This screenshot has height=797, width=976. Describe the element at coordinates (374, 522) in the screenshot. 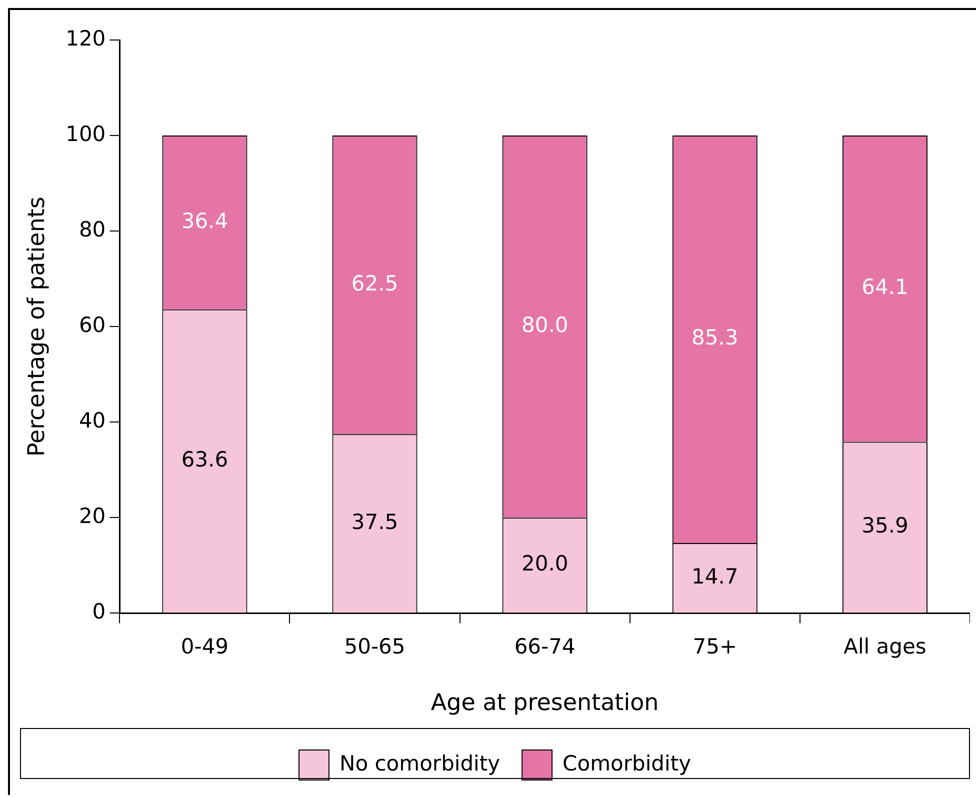

I see `data-label: 37.5` at that location.